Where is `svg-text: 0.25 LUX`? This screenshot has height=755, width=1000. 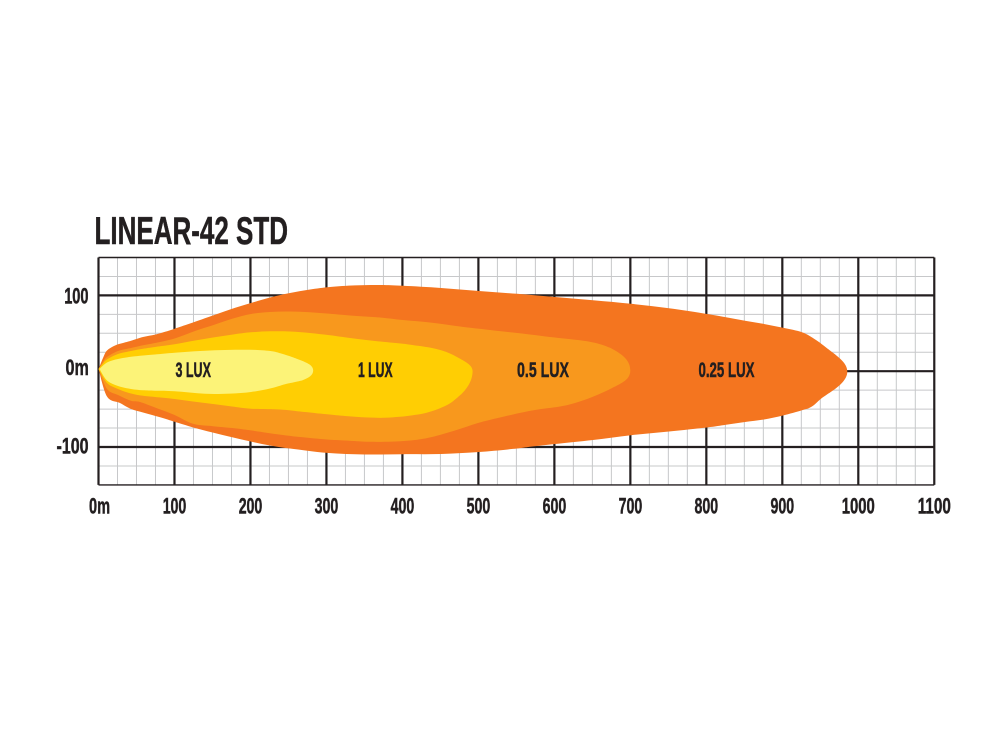
svg-text: 0.25 LUX is located at coordinates (727, 370).